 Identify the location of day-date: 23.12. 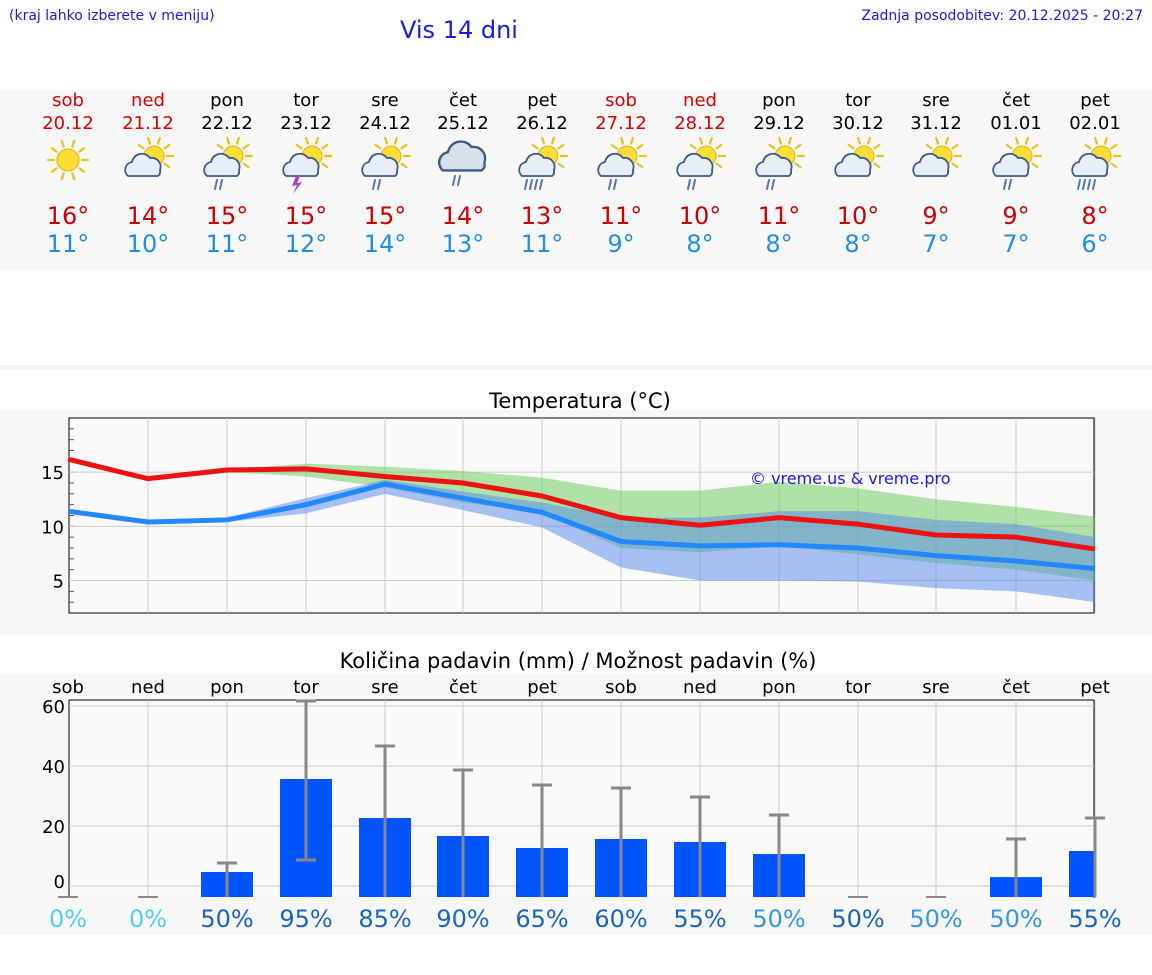
(306, 123).